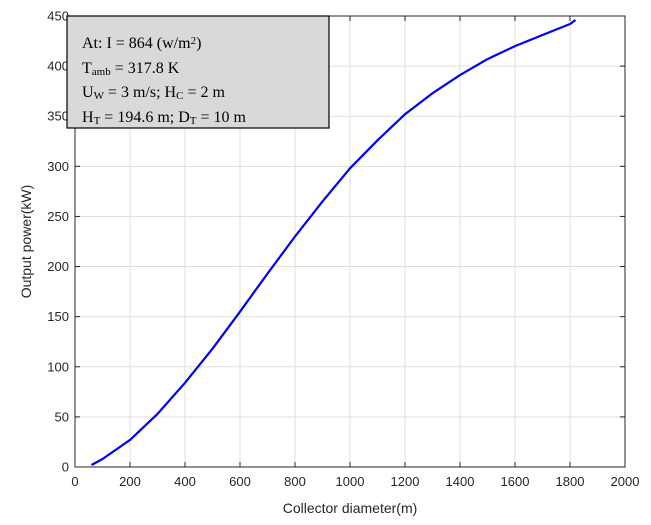 Image resolution: width=651 pixels, height=525 pixels. What do you see at coordinates (198, 43) in the screenshot?
I see `annotation-text: )` at bounding box center [198, 43].